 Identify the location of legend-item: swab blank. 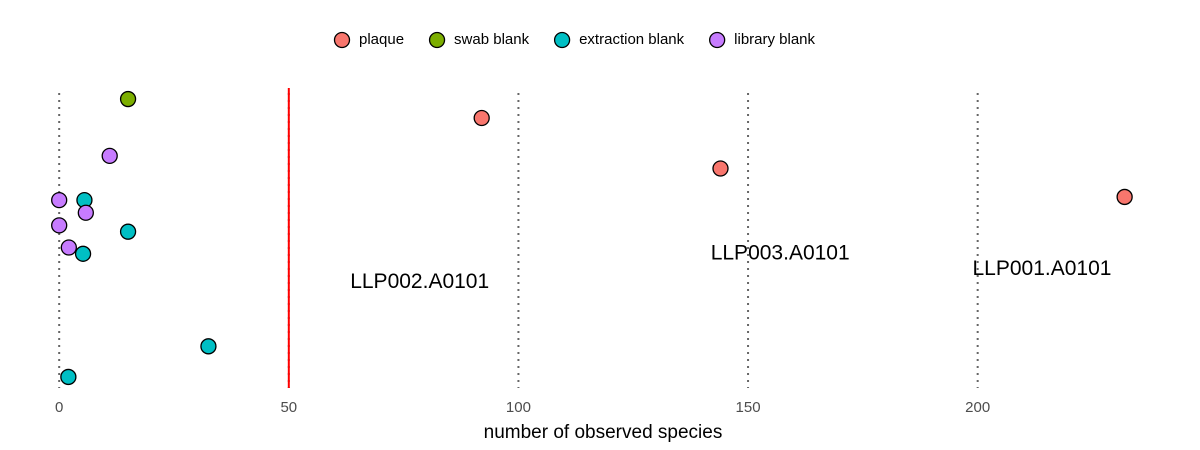
(479, 40).